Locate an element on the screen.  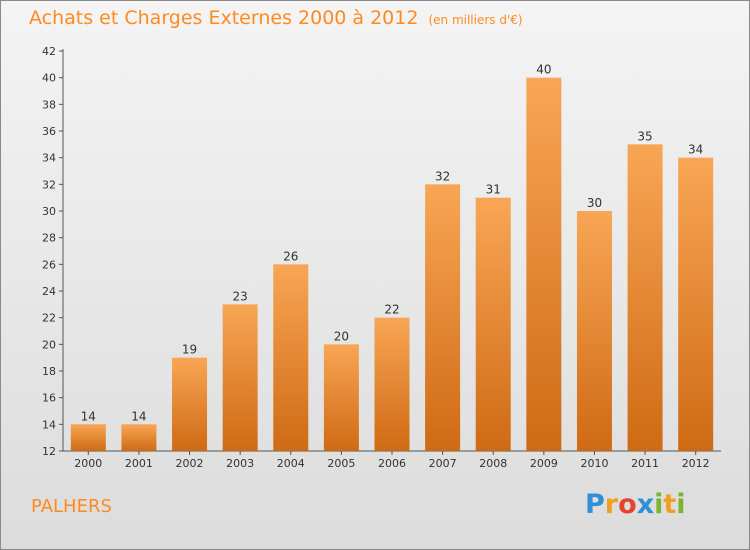
data-label: 40 is located at coordinates (543, 70).